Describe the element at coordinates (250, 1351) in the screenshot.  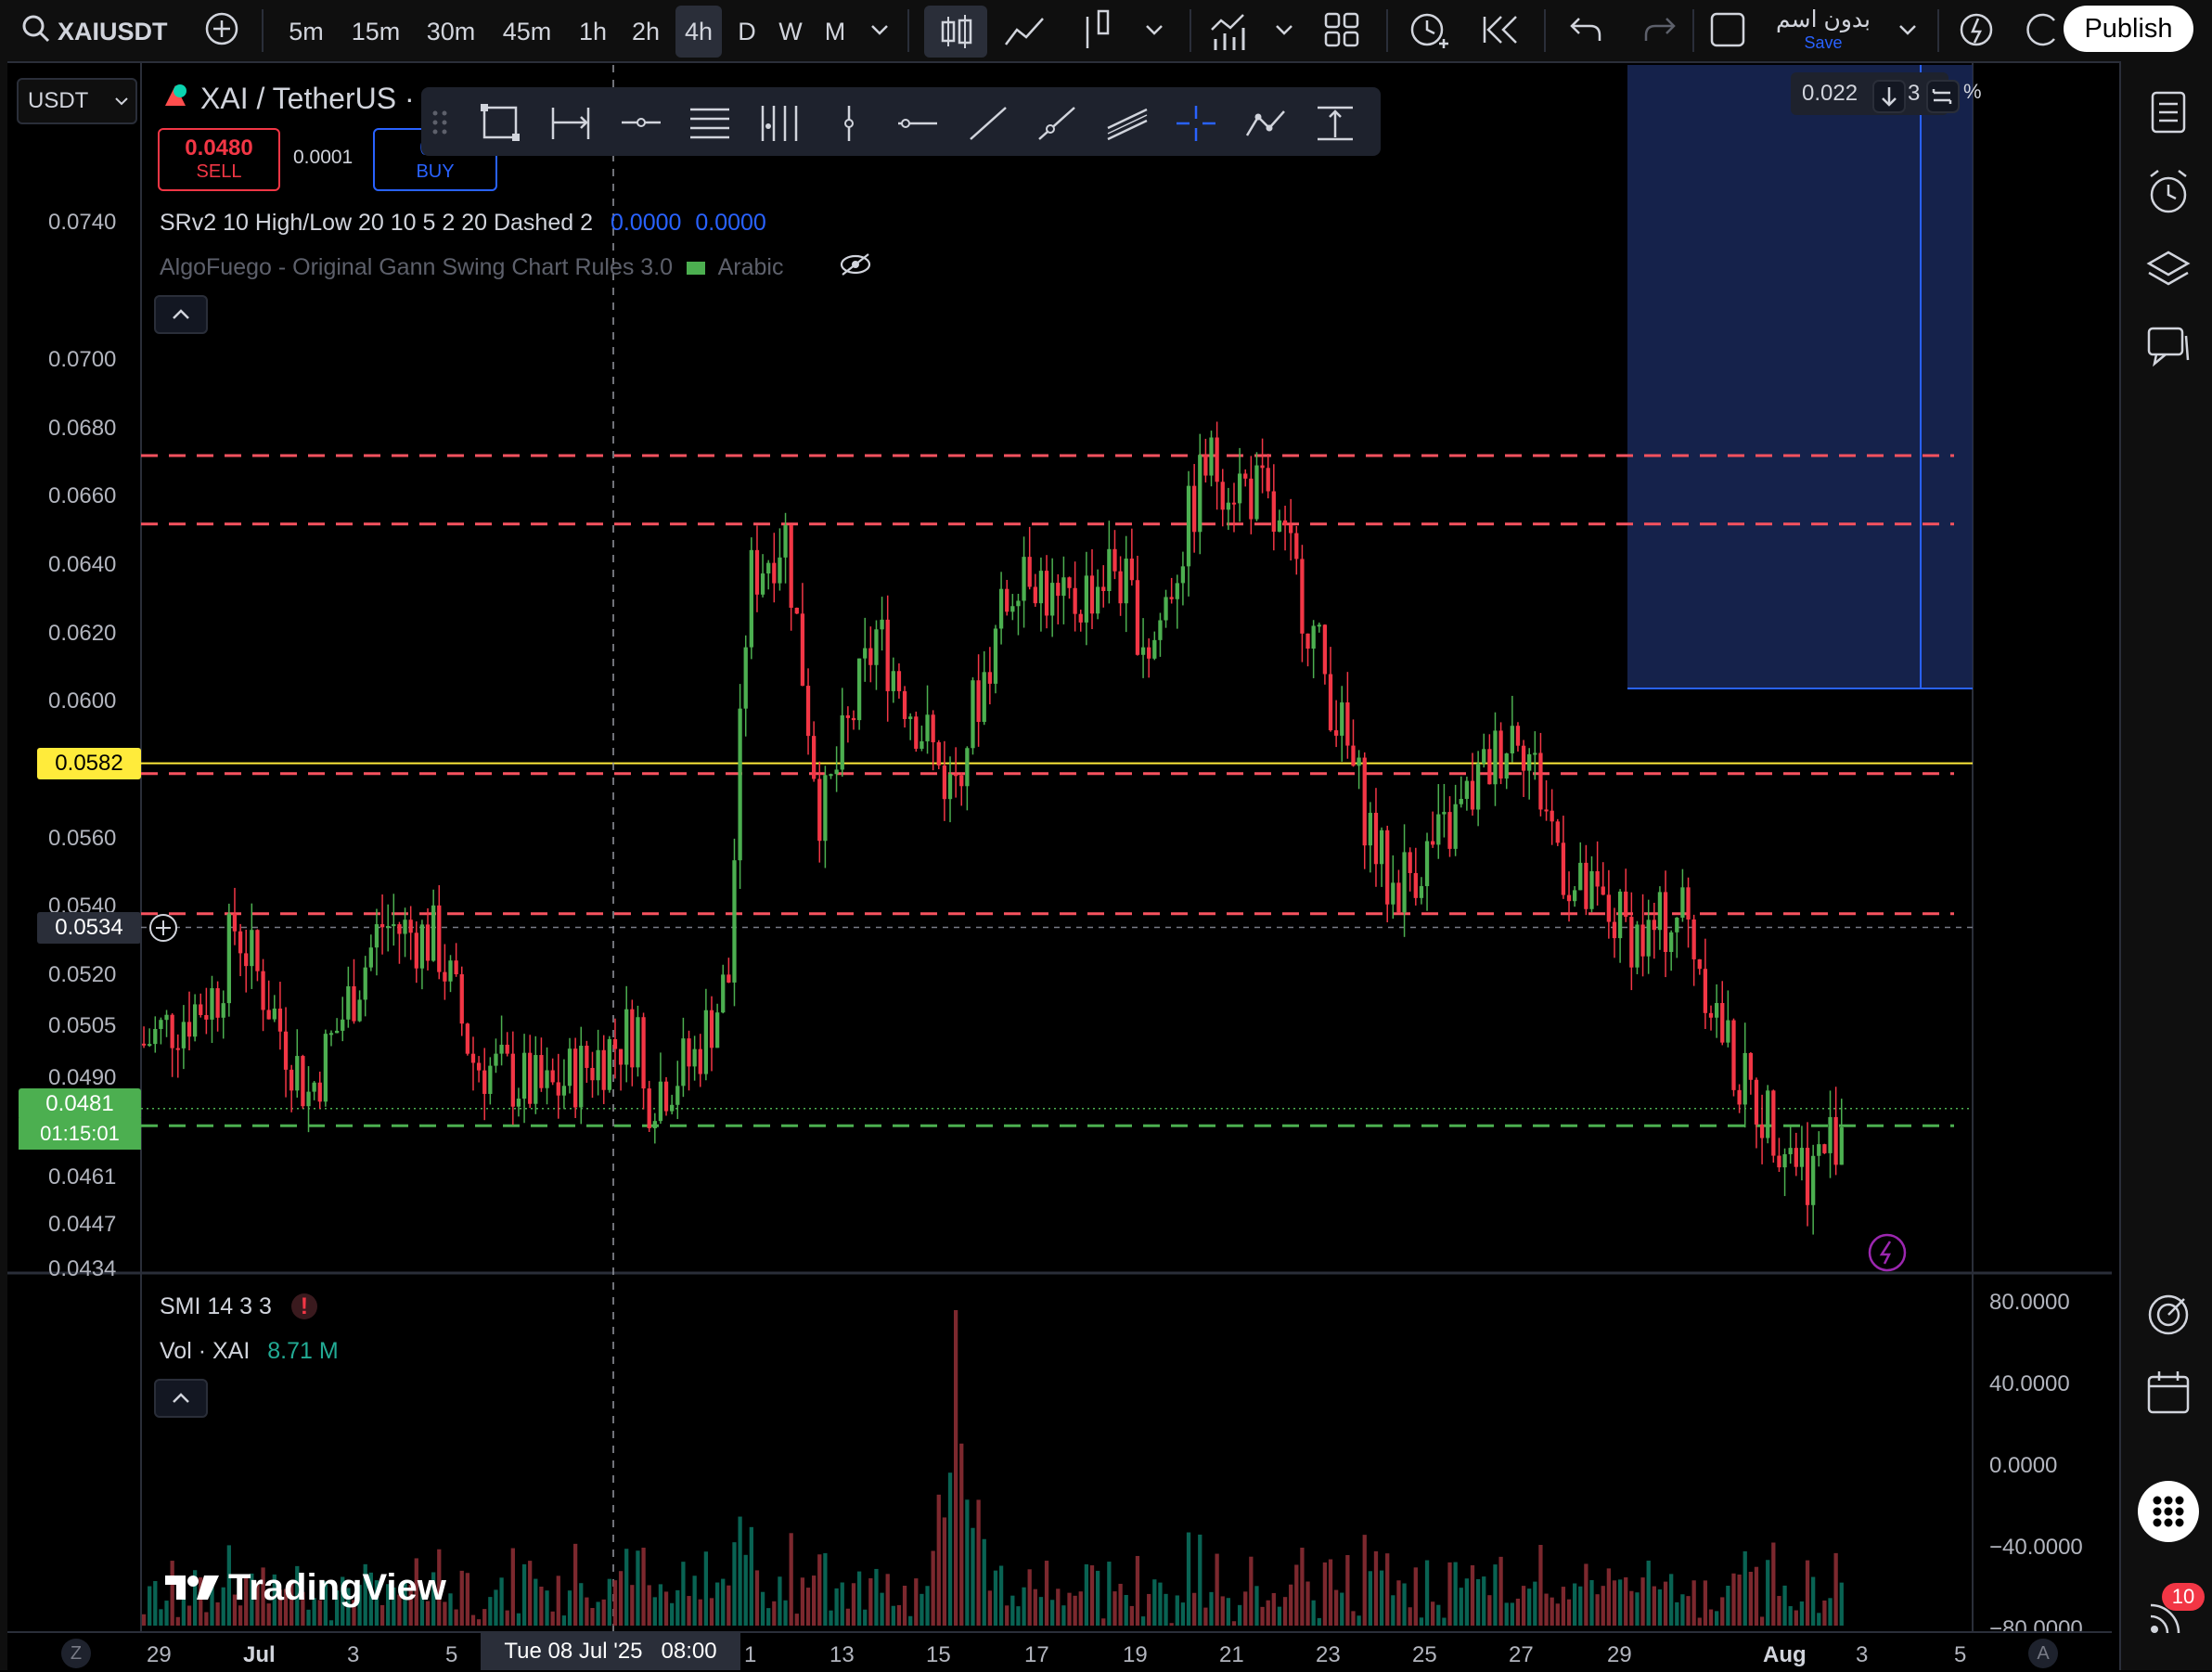
I see `volume-legend: Vol · XAI 8.71 M` at that location.